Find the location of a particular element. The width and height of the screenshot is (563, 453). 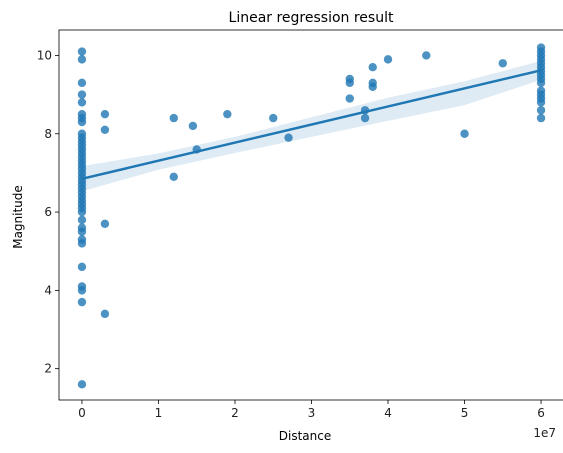

y-axis-ticks: 2 4 6 8 10 is located at coordinates (48, 212).